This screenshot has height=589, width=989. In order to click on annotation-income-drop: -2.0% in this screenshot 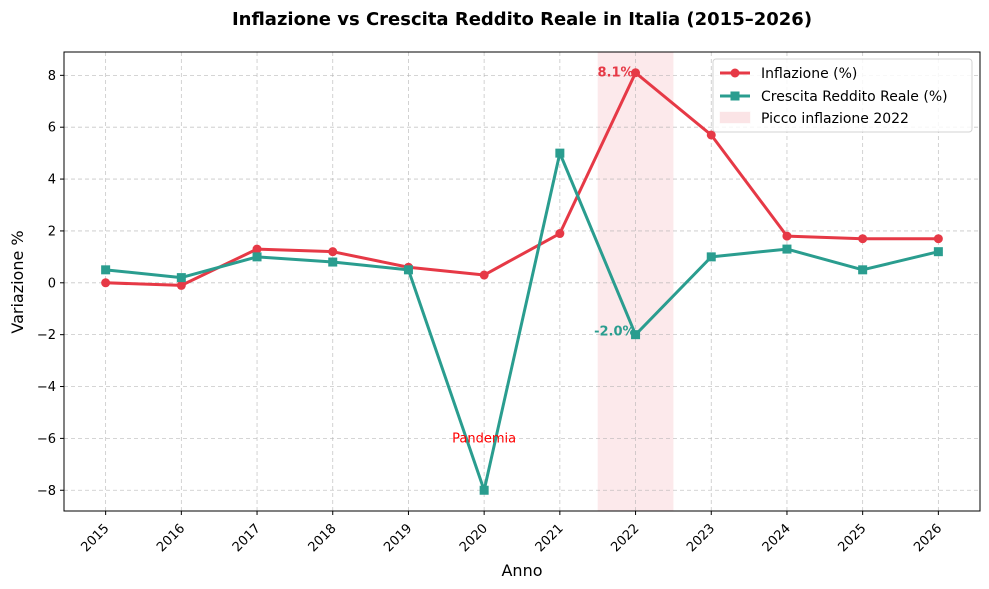, I will do `click(614, 332)`.